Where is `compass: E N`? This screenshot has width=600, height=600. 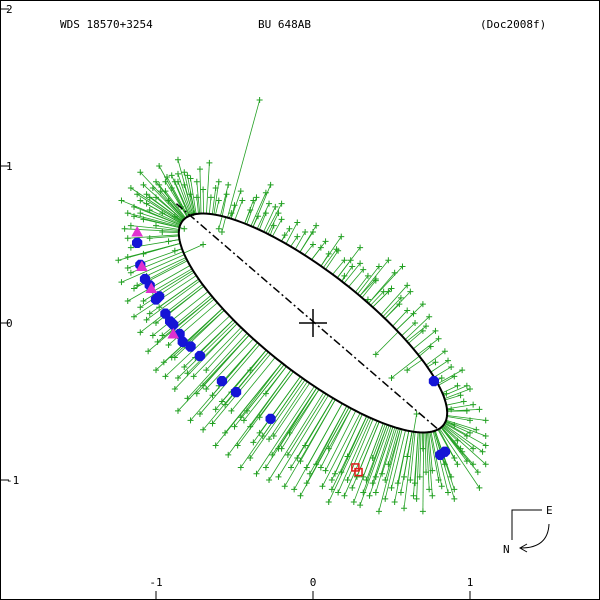 compass: E N is located at coordinates (528, 530).